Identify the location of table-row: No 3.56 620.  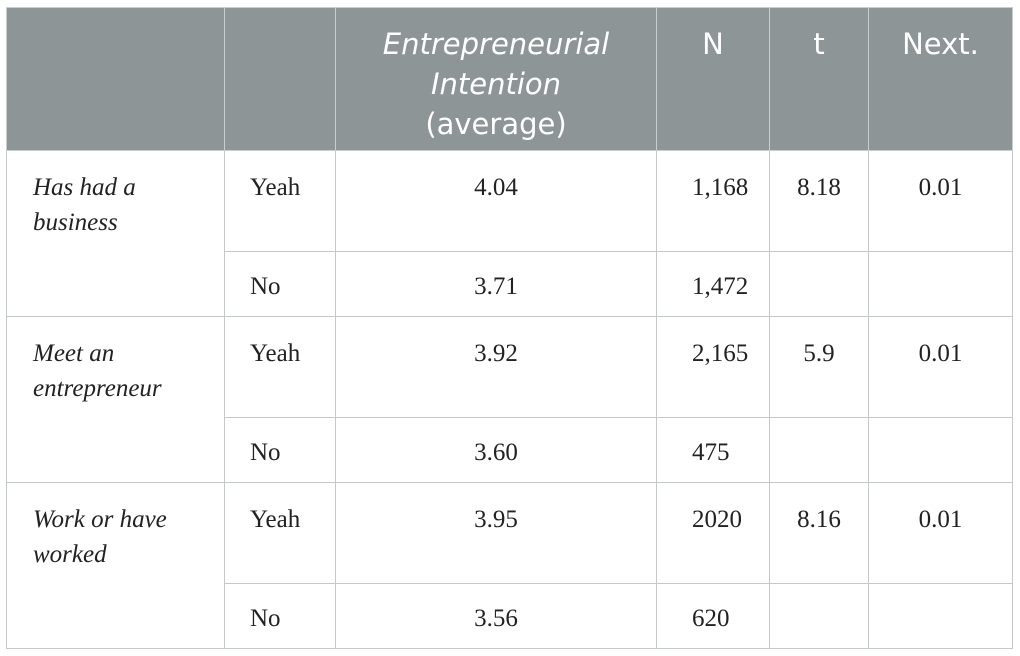
(510, 616).